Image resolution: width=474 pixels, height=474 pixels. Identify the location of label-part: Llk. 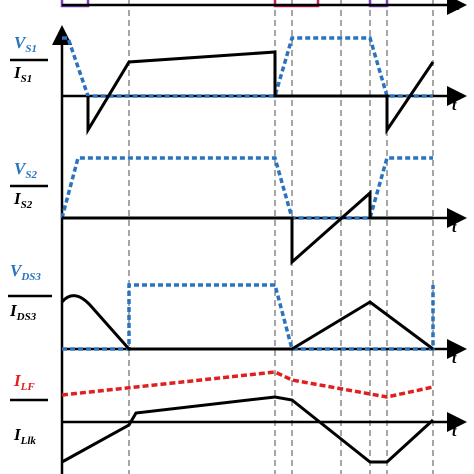
(28, 441).